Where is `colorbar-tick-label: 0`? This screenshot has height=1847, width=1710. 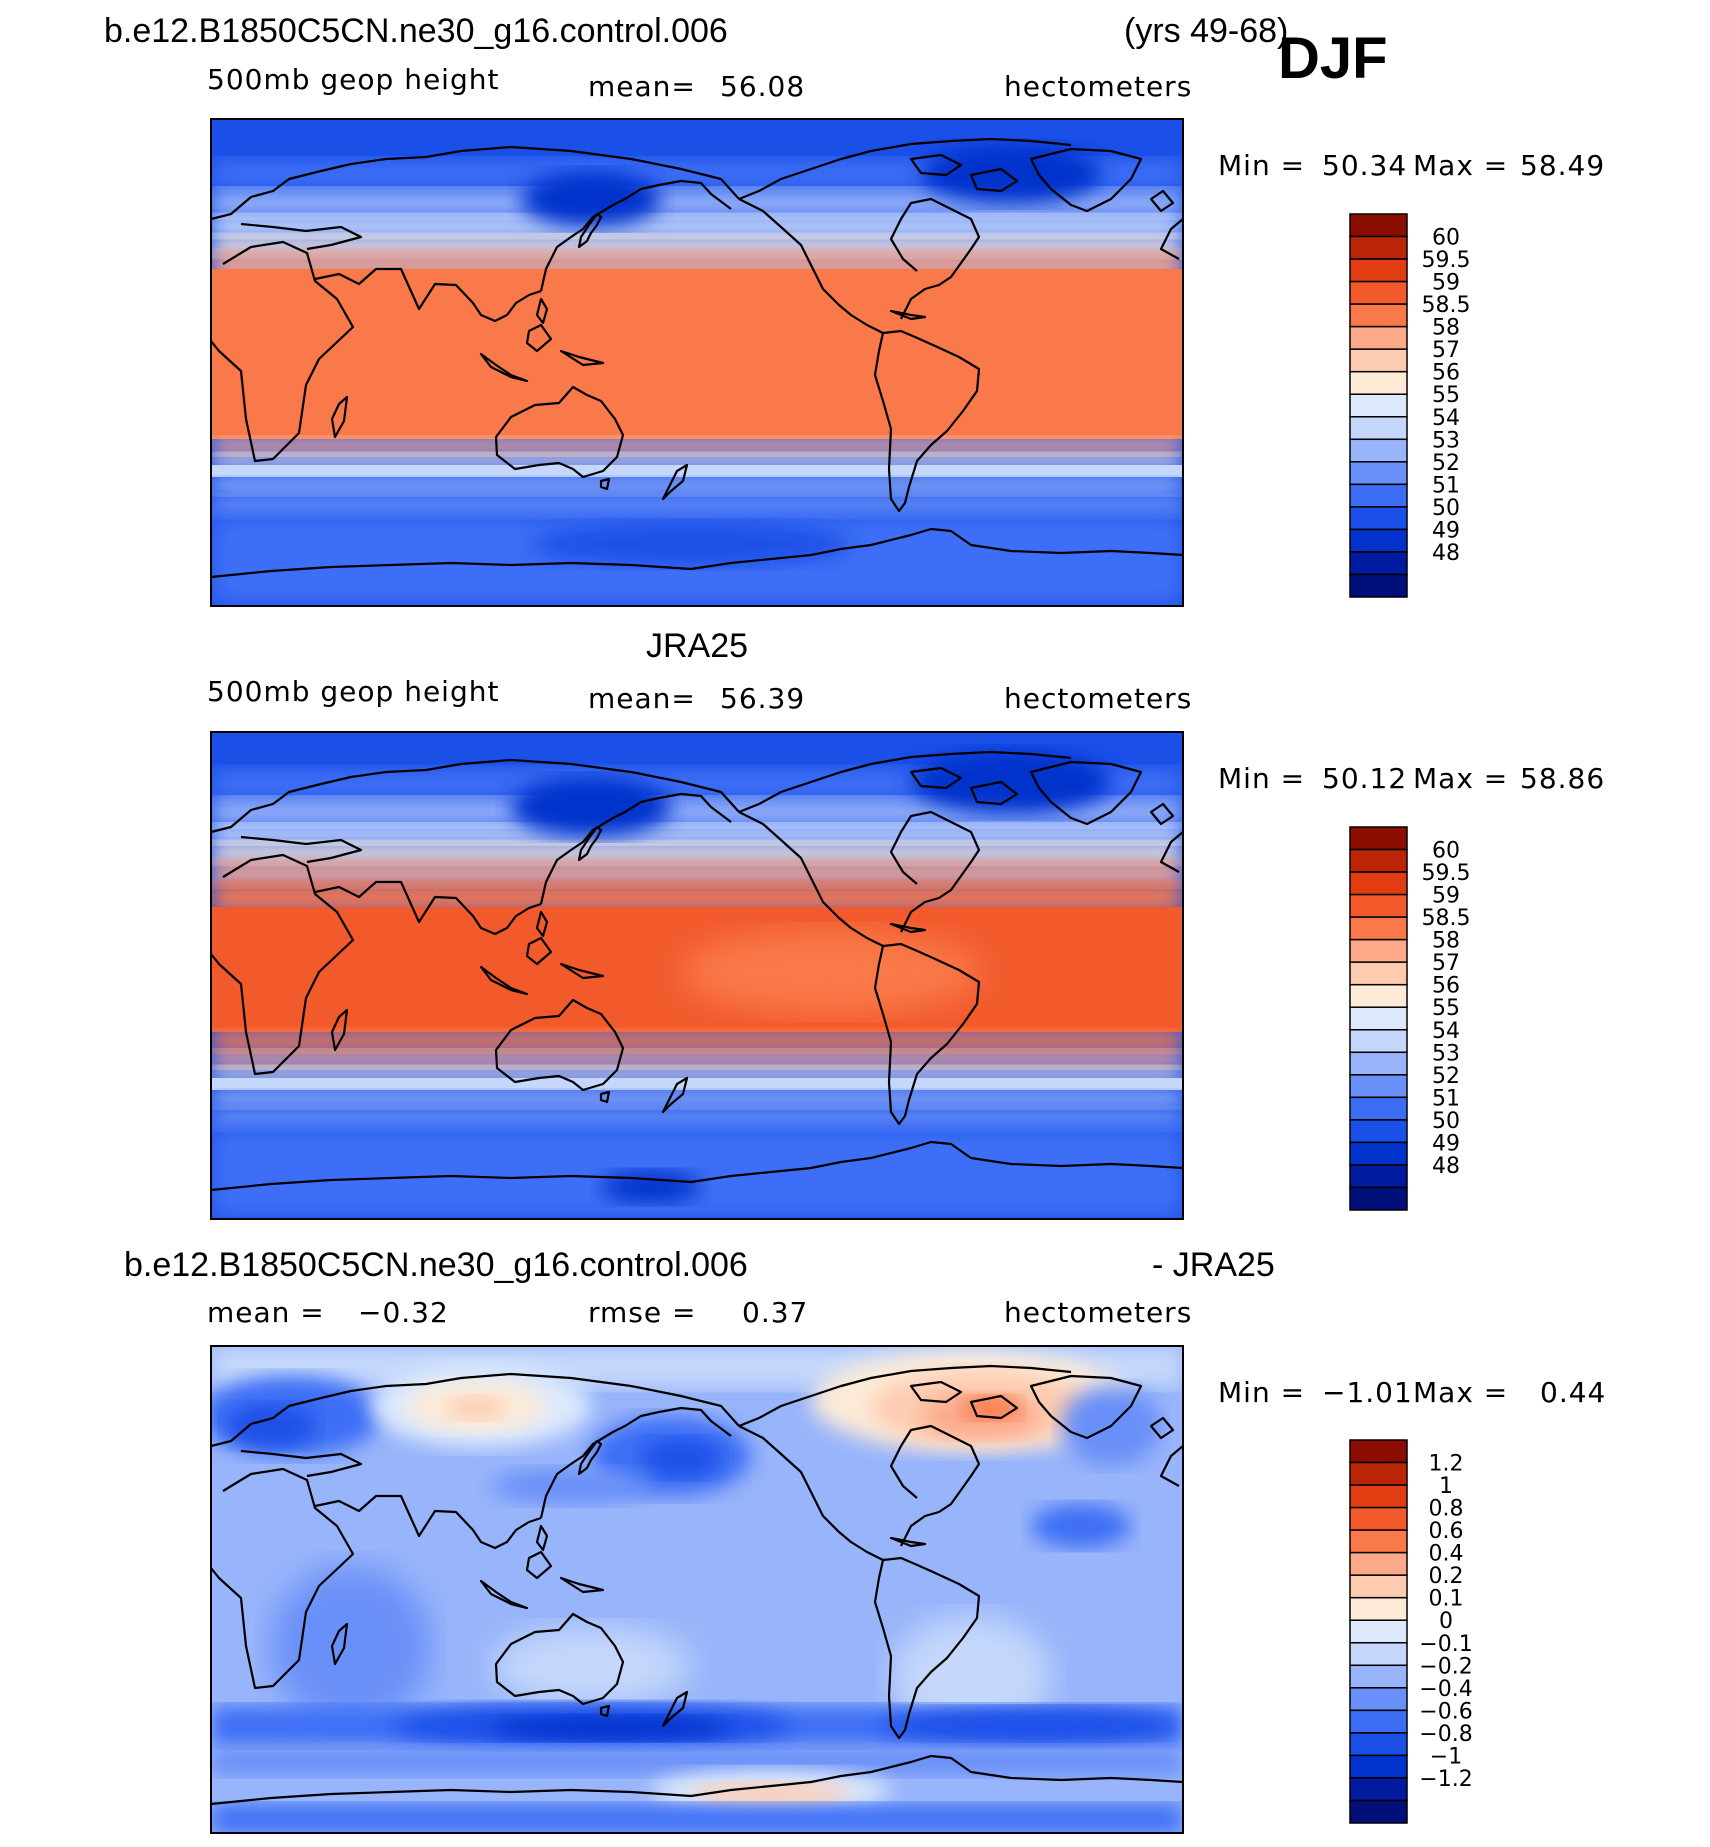
colorbar-tick-label: 0 is located at coordinates (1446, 1621).